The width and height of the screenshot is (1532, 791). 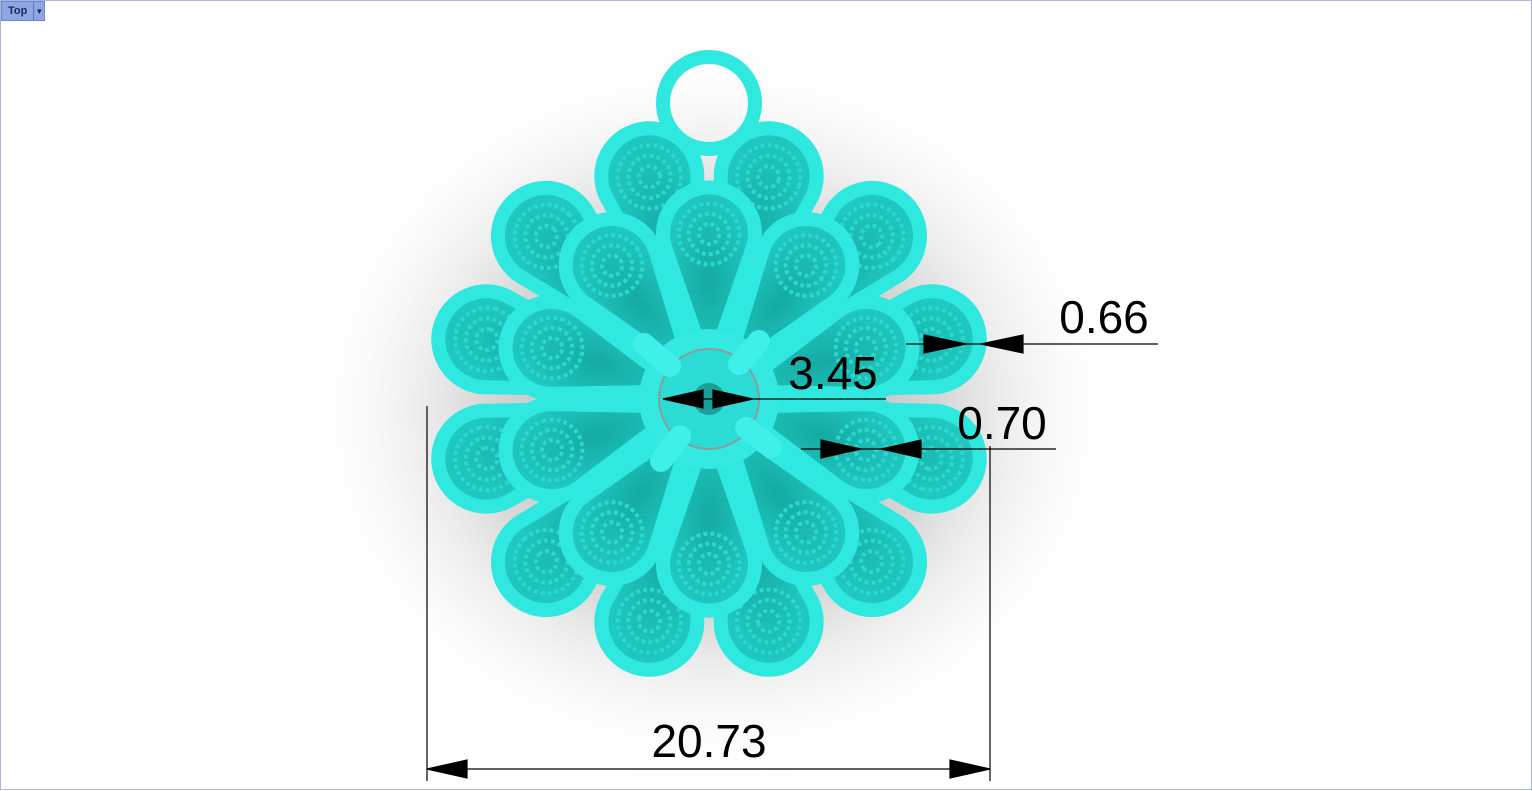 What do you see at coordinates (1104, 317) in the screenshot?
I see `wire-outer-label: 0.66` at bounding box center [1104, 317].